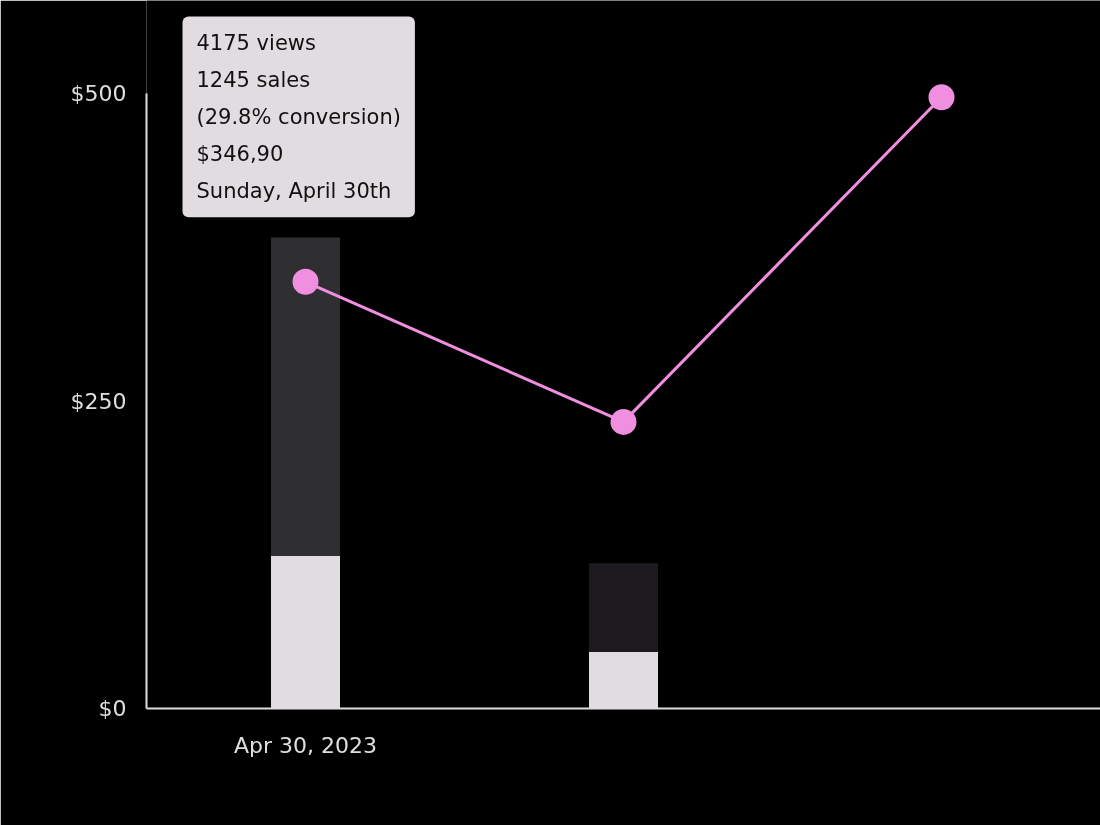 The width and height of the screenshot is (1100, 825). What do you see at coordinates (112, 708) in the screenshot?
I see `y-tick-label: $0` at bounding box center [112, 708].